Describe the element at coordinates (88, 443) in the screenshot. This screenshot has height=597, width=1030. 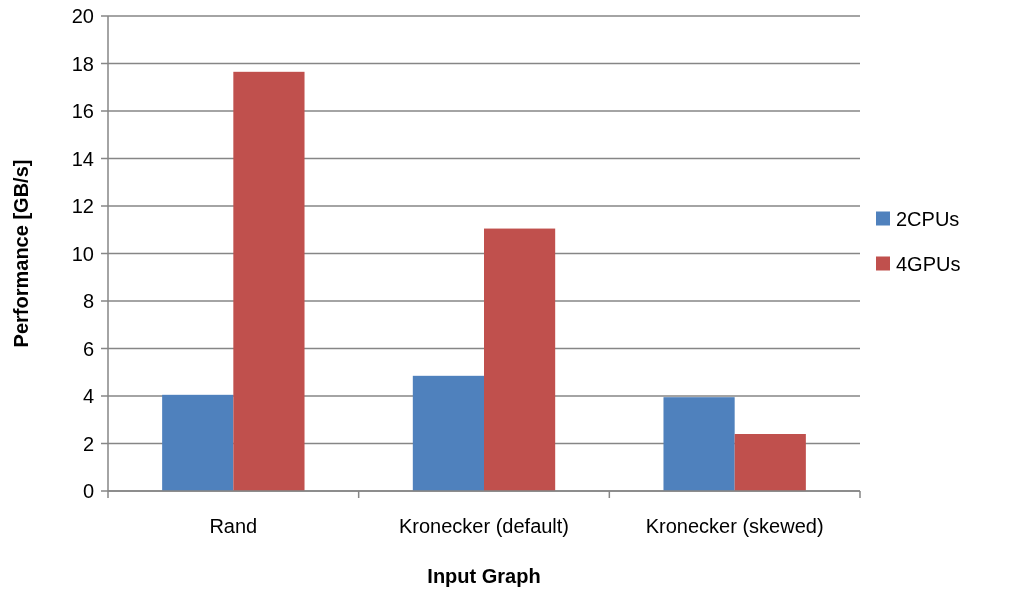
I see `y-tick-label: 2` at that location.